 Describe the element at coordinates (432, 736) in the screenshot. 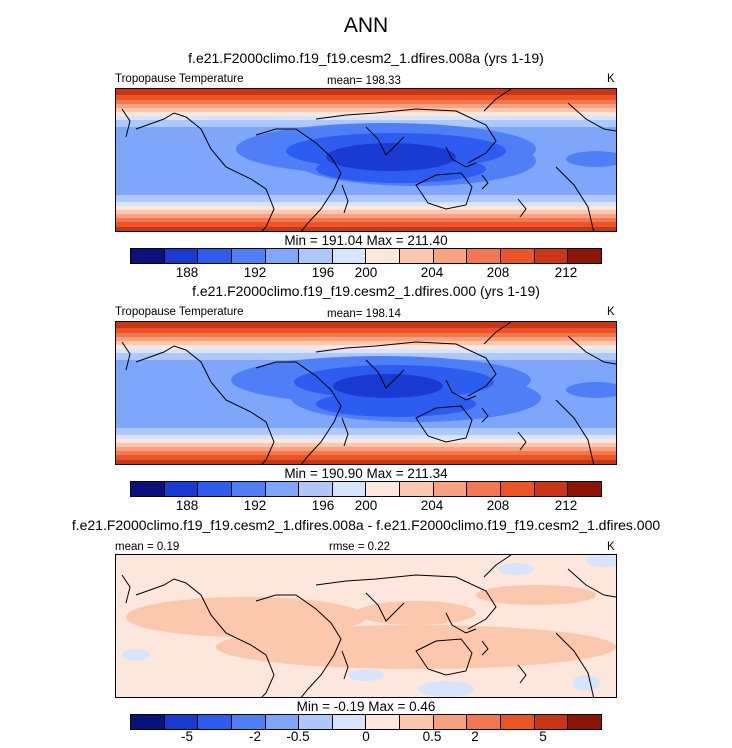

I see `panel3-tick: 0.5` at that location.